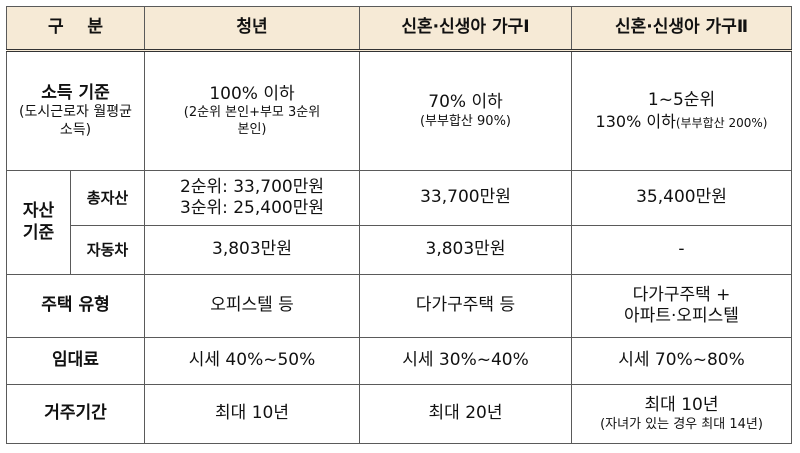 This screenshot has height=453, width=800. I want to click on asset-car-row: 자동차 3,803만원 3,803만원 -, so click(399, 250).